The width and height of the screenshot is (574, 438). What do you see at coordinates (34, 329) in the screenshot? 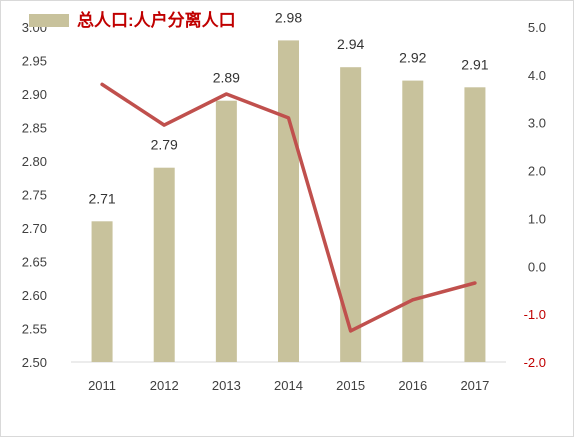
I see `y-left-tick-label: 2.55` at bounding box center [34, 329].